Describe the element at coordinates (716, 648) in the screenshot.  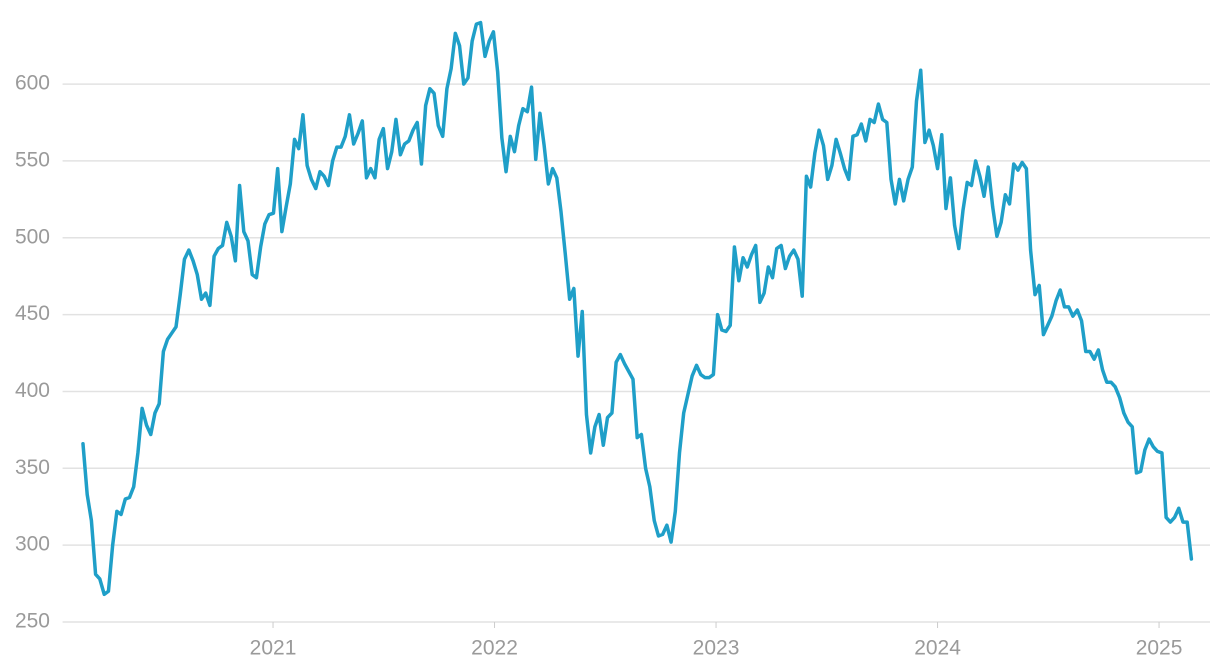
I see `x-tick-label: 2023` at that location.